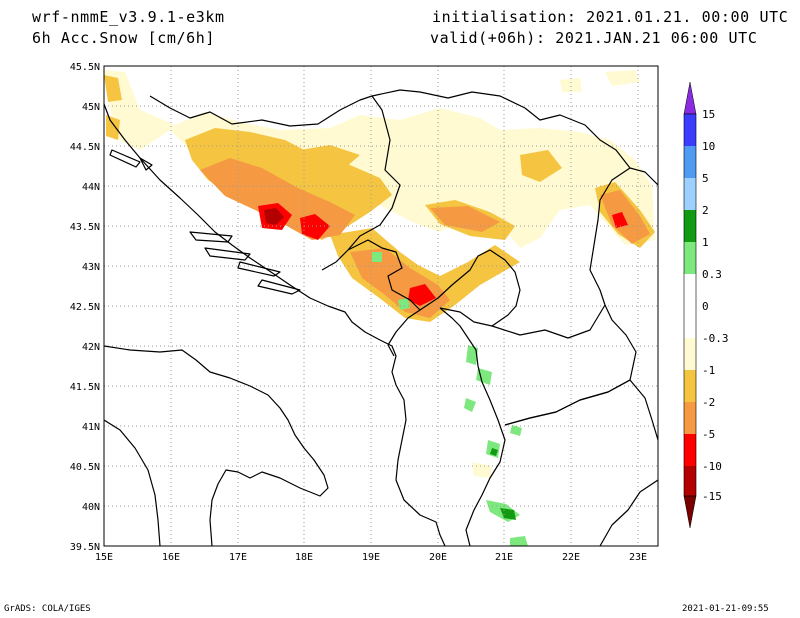 The image size is (800, 618). I want to click on border-greece, so click(581, 410).